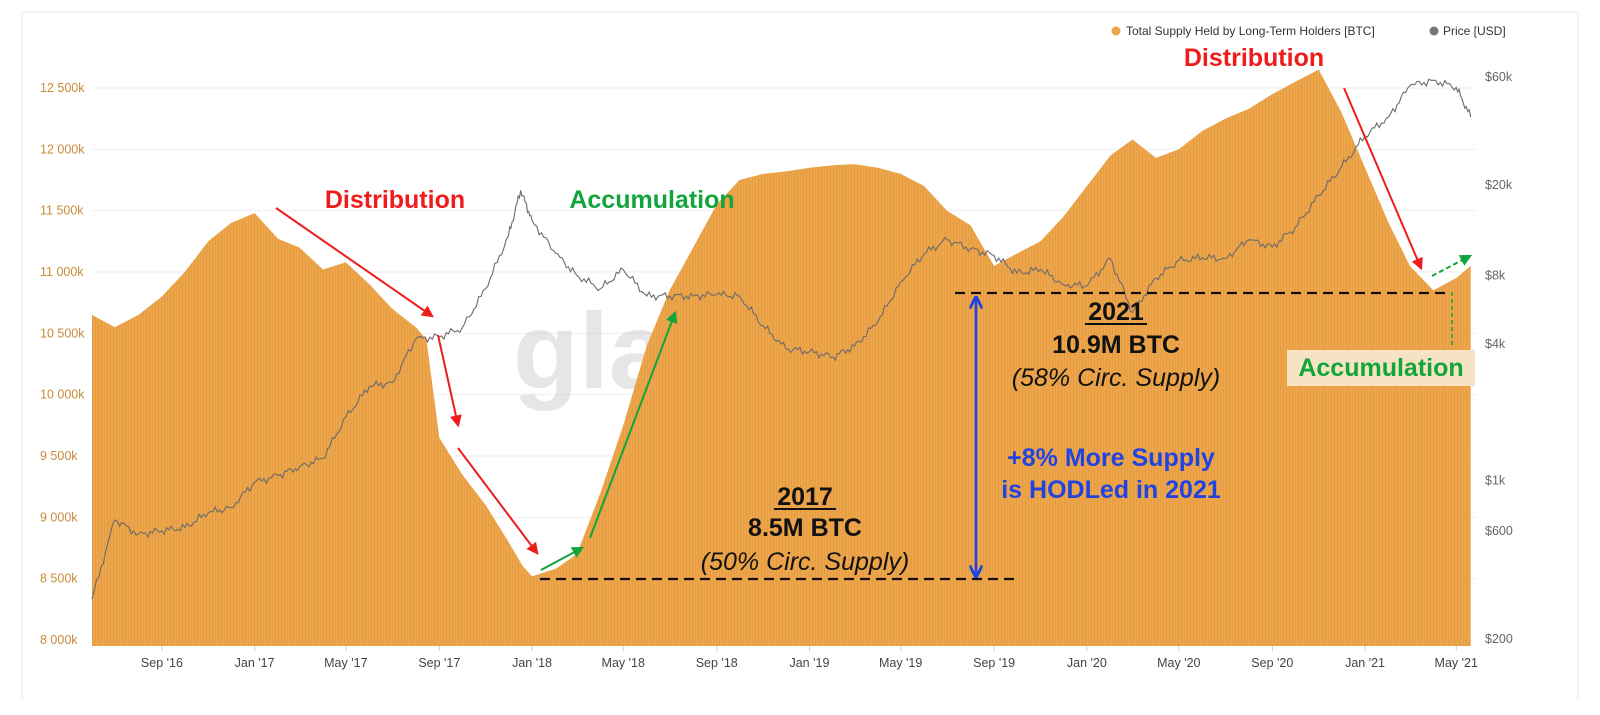 The image size is (1600, 715). Describe the element at coordinates (1495, 276) in the screenshot. I see `right-axis-tick-label: $8k` at that location.